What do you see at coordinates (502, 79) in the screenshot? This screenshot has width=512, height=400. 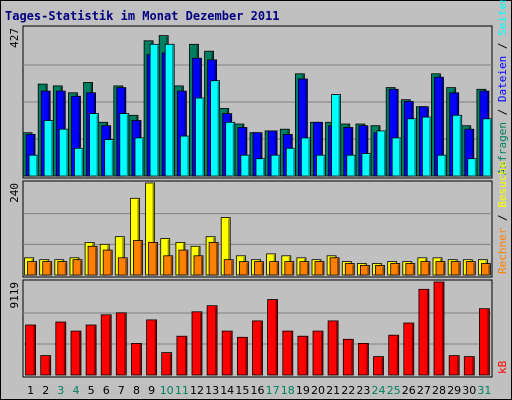 I see `legend-item-dateien: Dateien` at bounding box center [502, 79].